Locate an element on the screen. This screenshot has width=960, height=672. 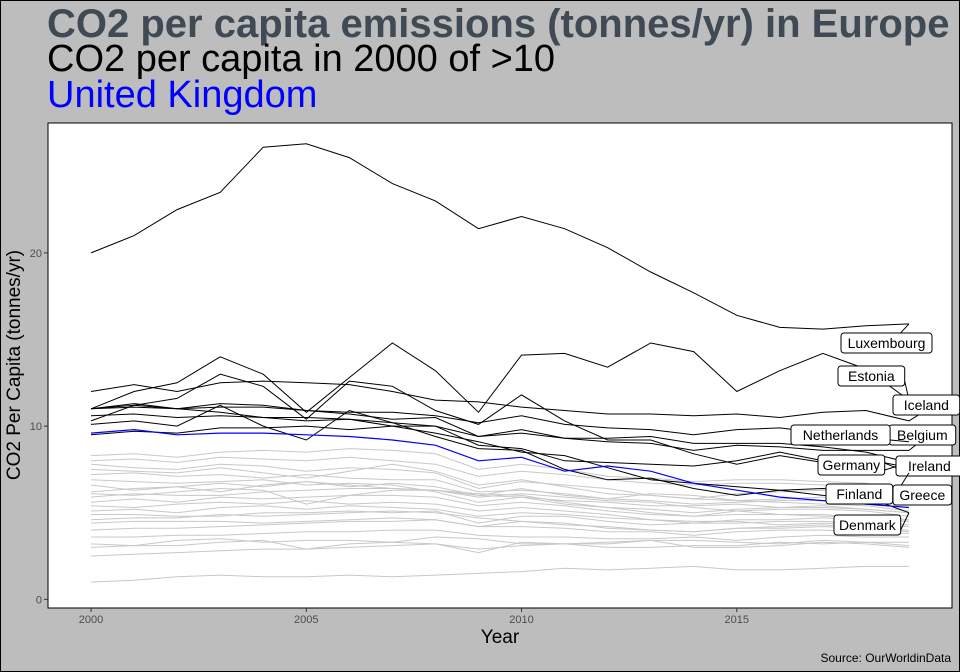
series-line-greece is located at coordinates (500, 462).